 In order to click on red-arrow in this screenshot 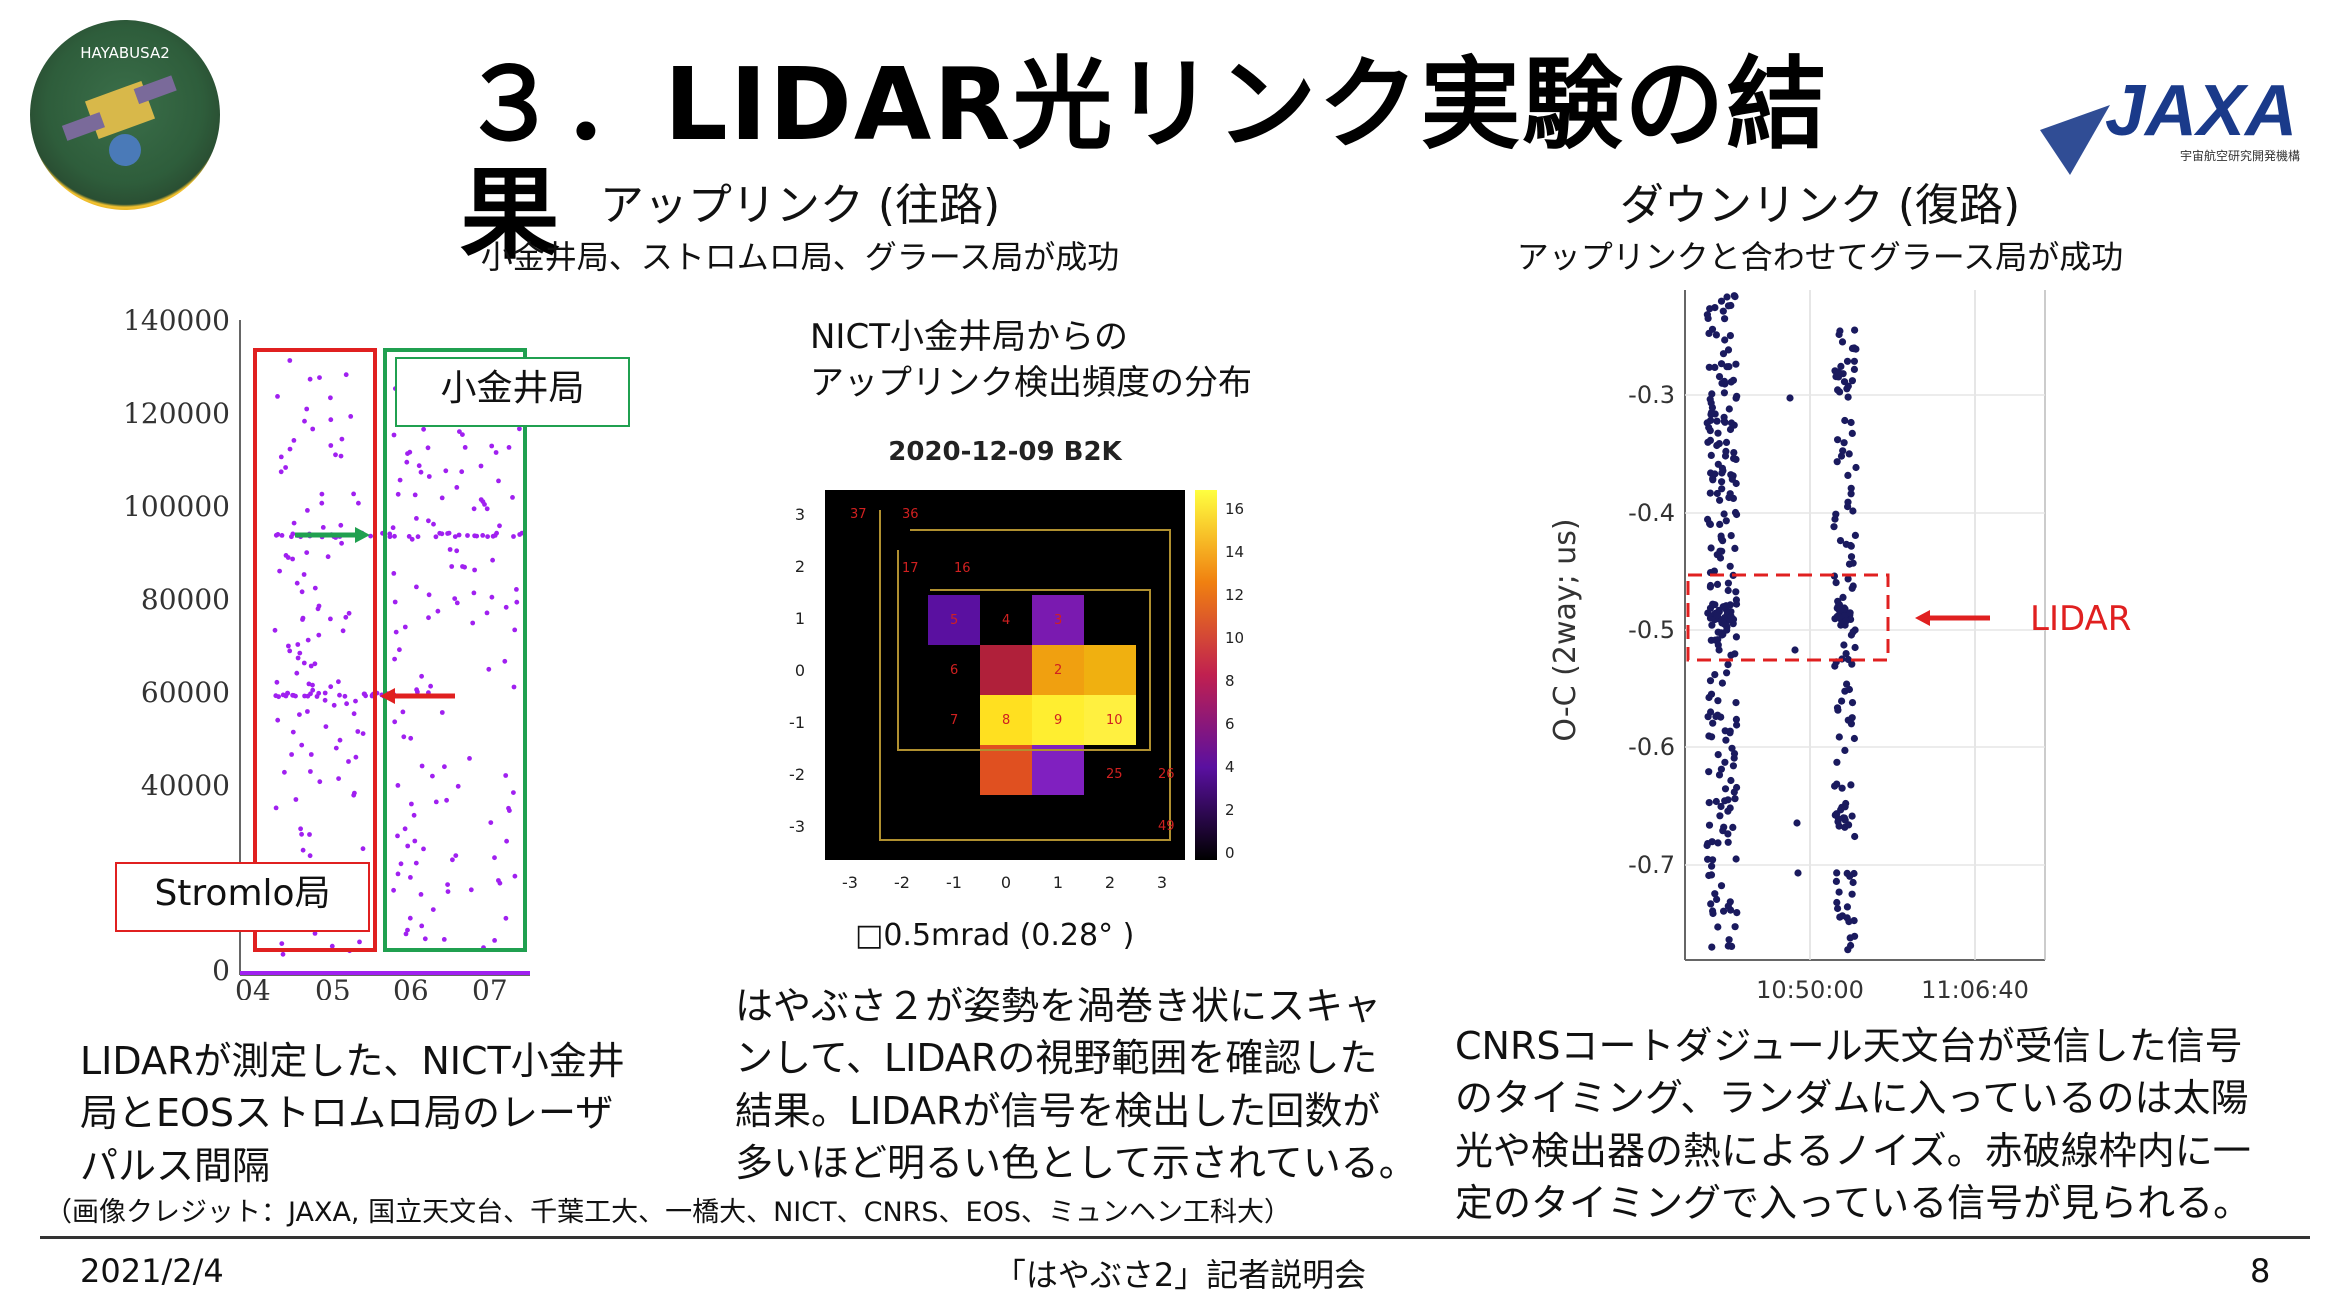, I will do `click(417, 696)`.